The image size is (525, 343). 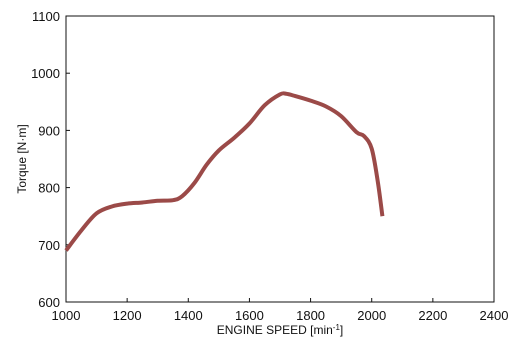 I want to click on y-axis-label: Torque [N·m], so click(x=22, y=158).